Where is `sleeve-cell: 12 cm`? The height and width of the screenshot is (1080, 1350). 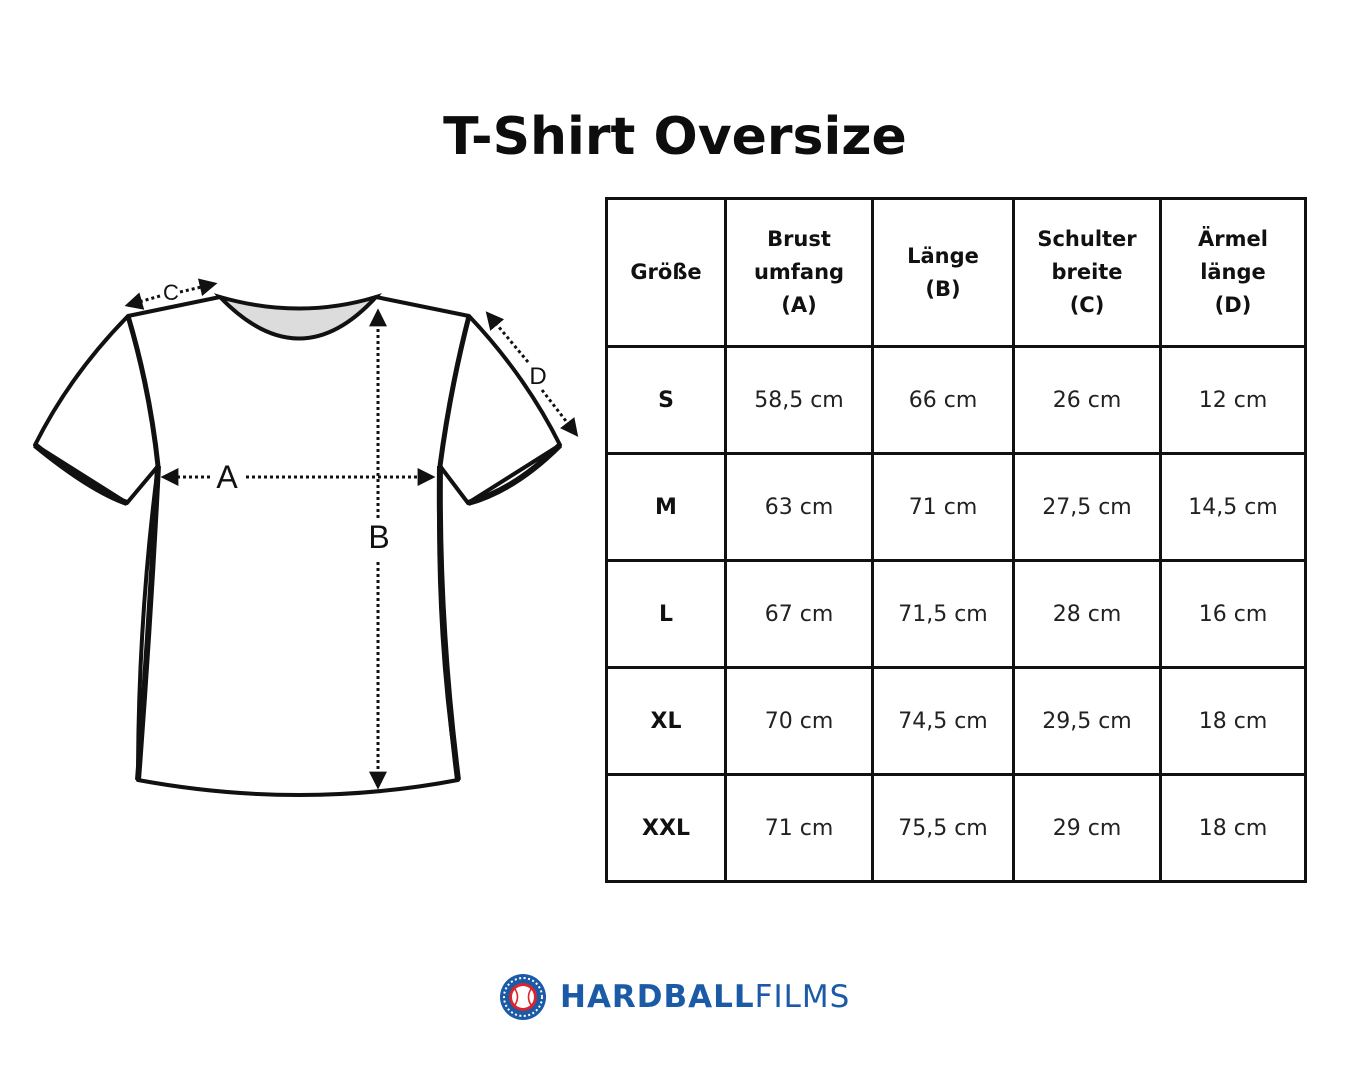 sleeve-cell: 12 cm is located at coordinates (1233, 400).